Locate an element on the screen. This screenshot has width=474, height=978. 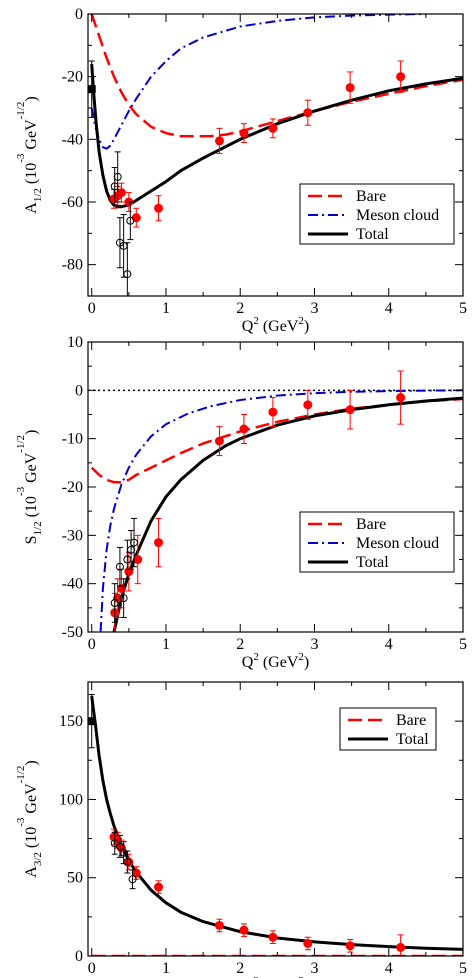
panel-bottom-legend: Bare Total is located at coordinates (388, 729).